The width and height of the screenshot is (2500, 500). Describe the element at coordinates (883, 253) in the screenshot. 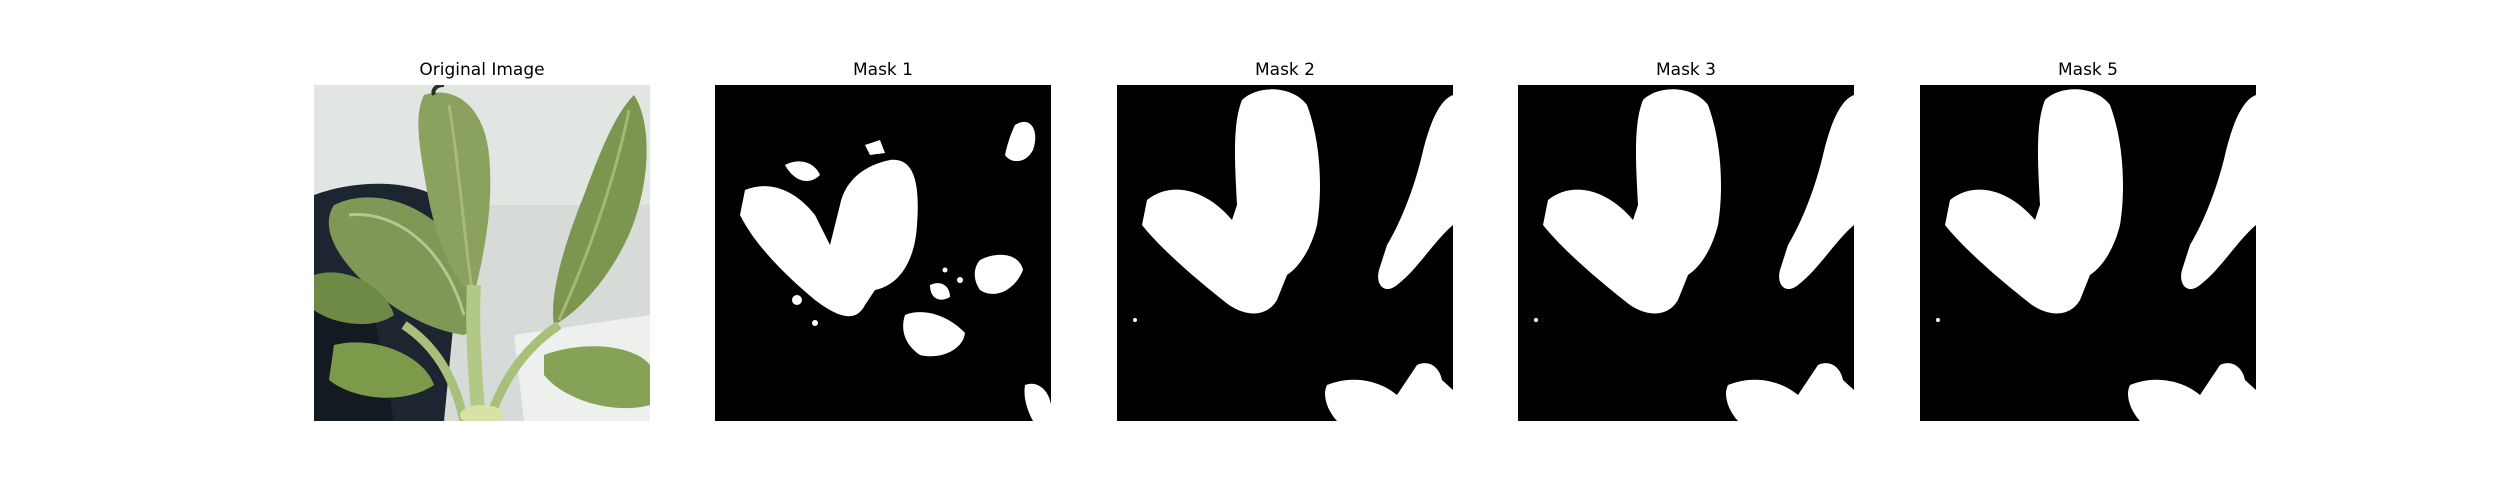

I see `mask-1-image` at that location.